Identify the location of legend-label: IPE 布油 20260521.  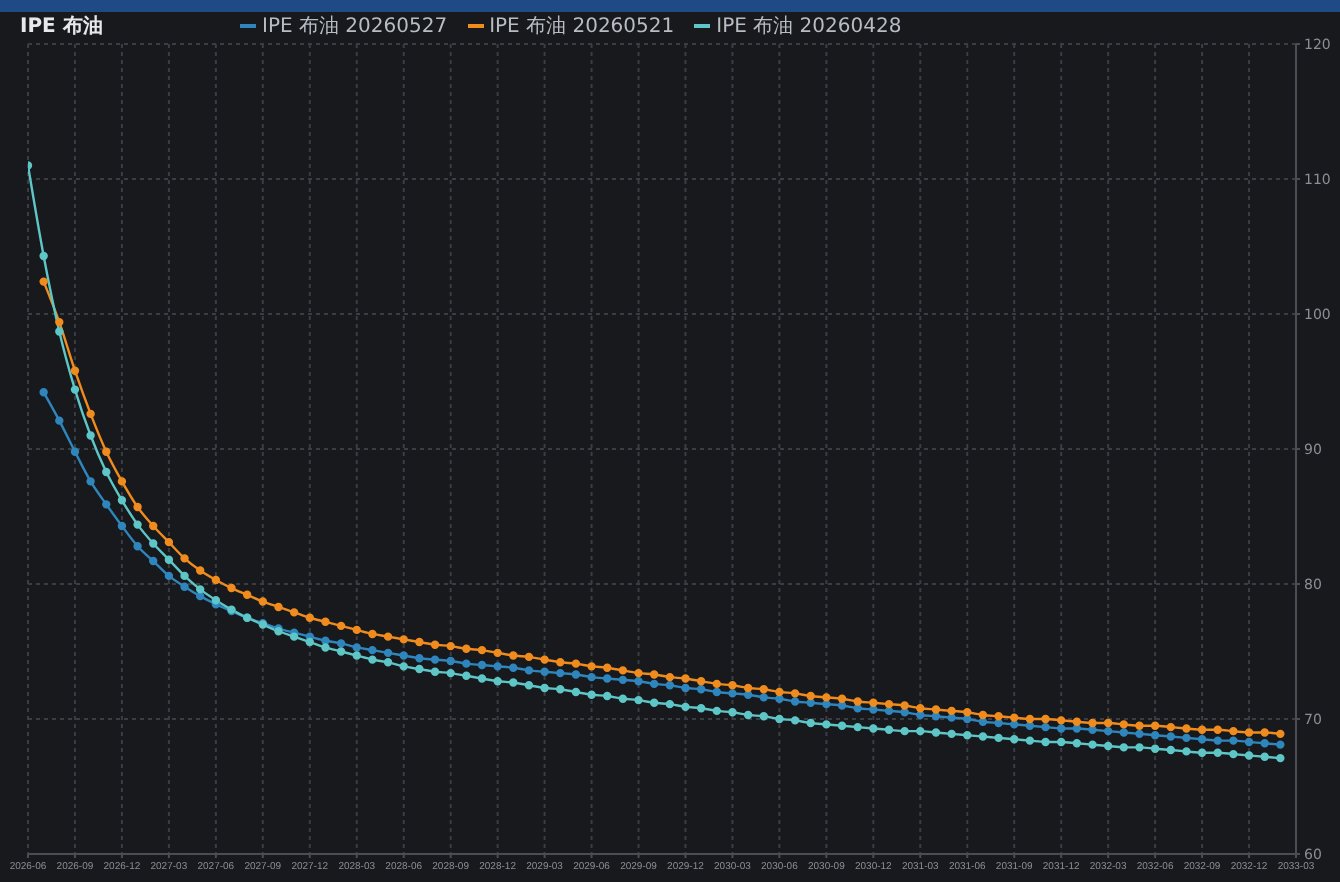
(581, 26).